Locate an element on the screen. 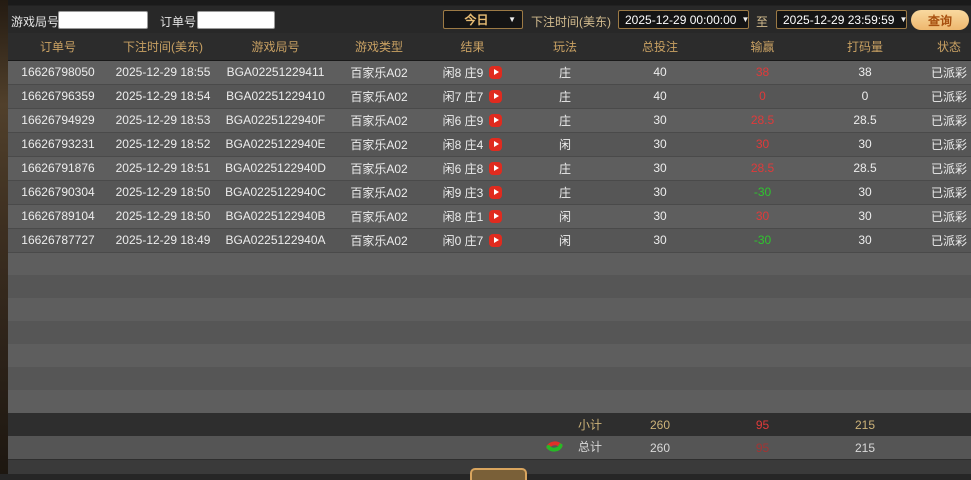 The width and height of the screenshot is (971, 480). grand-total-bet: 260 is located at coordinates (660, 447).